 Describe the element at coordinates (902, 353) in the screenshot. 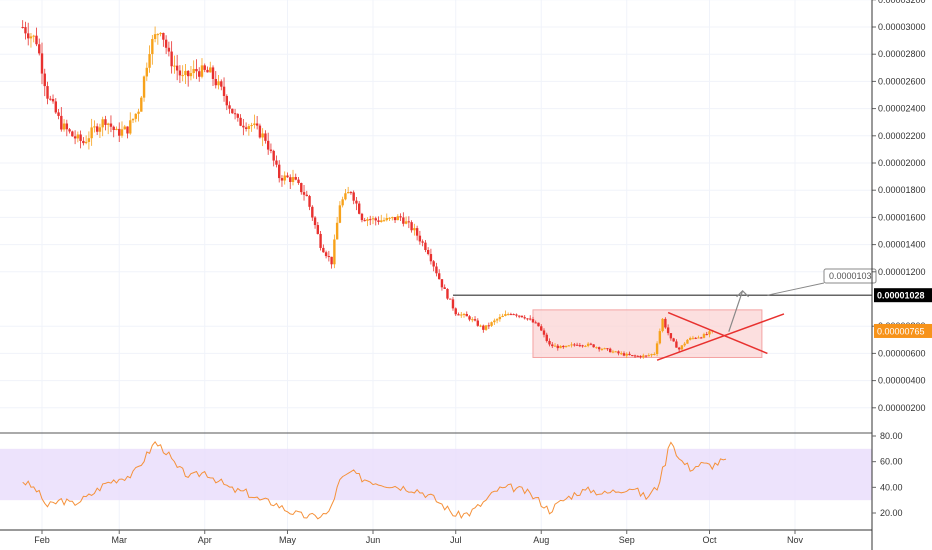

I see `price-tick-label: 0.00000600` at that location.